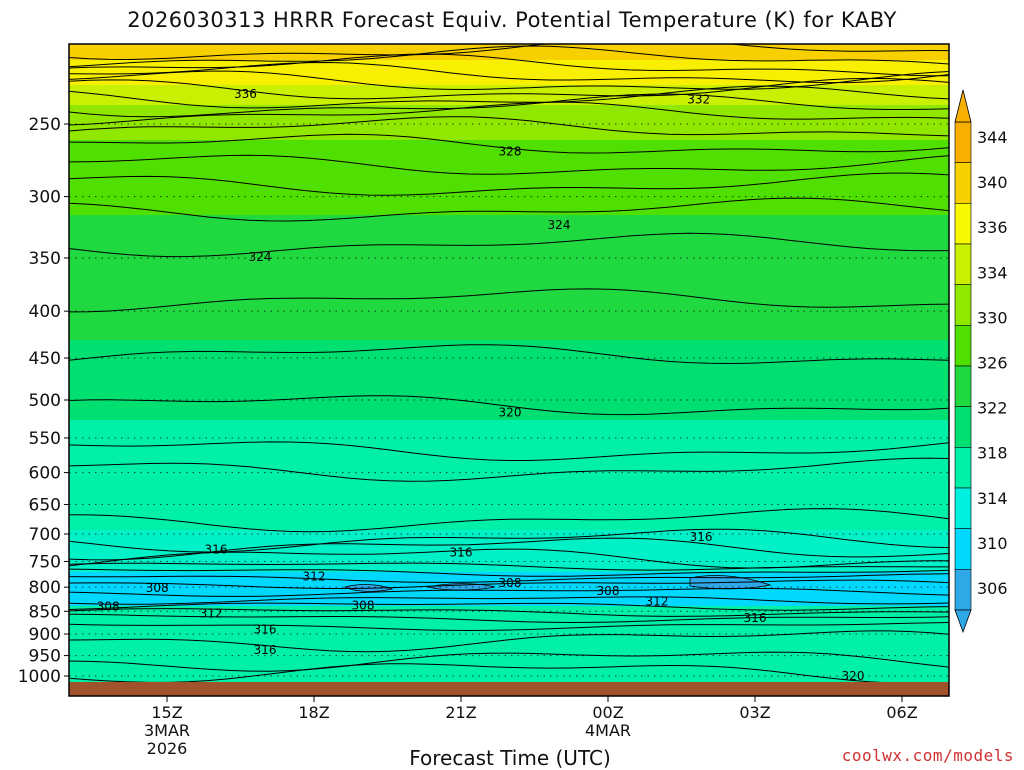 The image size is (1024, 770). Describe the element at coordinates (39, 677) in the screenshot. I see `y-tick-label: 1000` at that location.